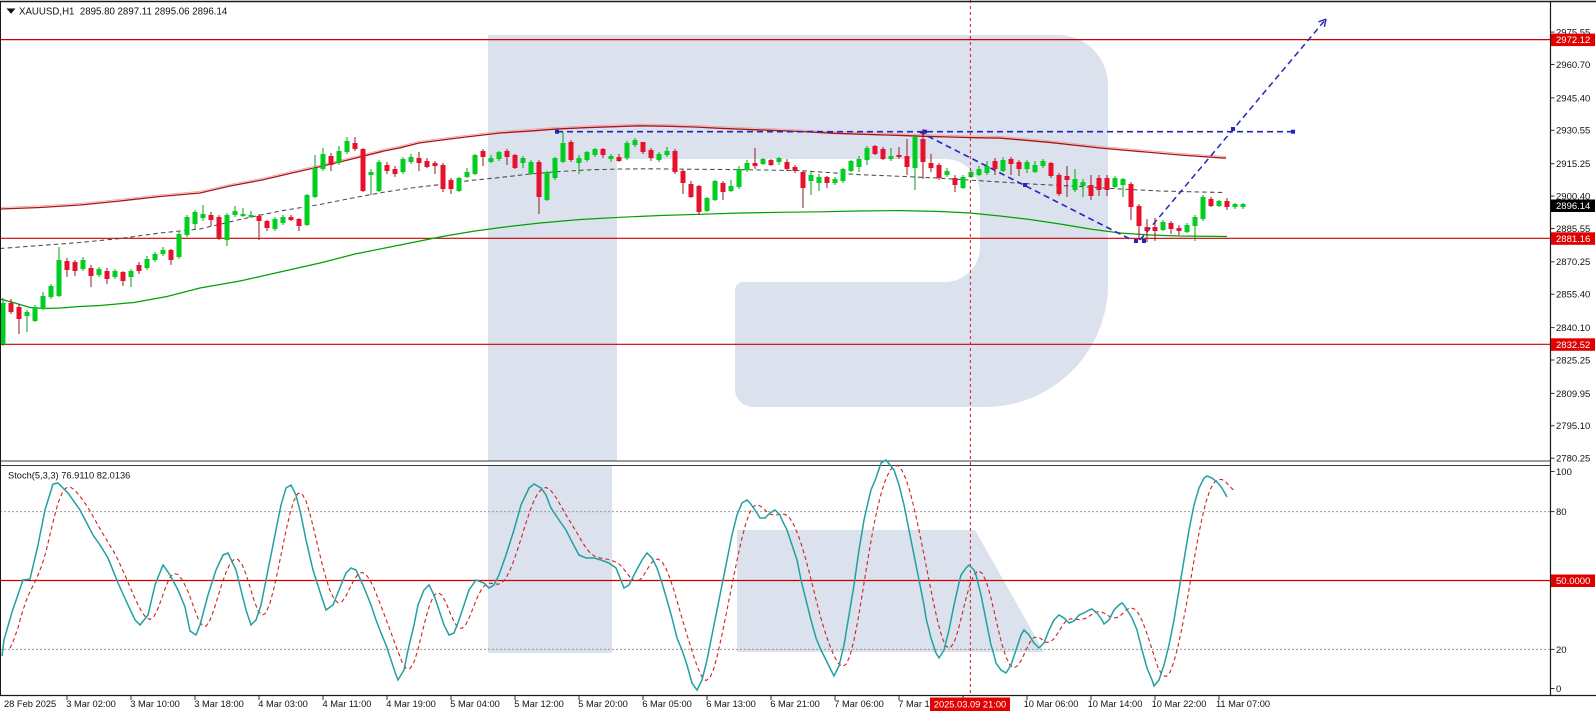  What do you see at coordinates (1179, 704) in the screenshot?
I see `svg-text: 10 Mar 22:00` at bounding box center [1179, 704].